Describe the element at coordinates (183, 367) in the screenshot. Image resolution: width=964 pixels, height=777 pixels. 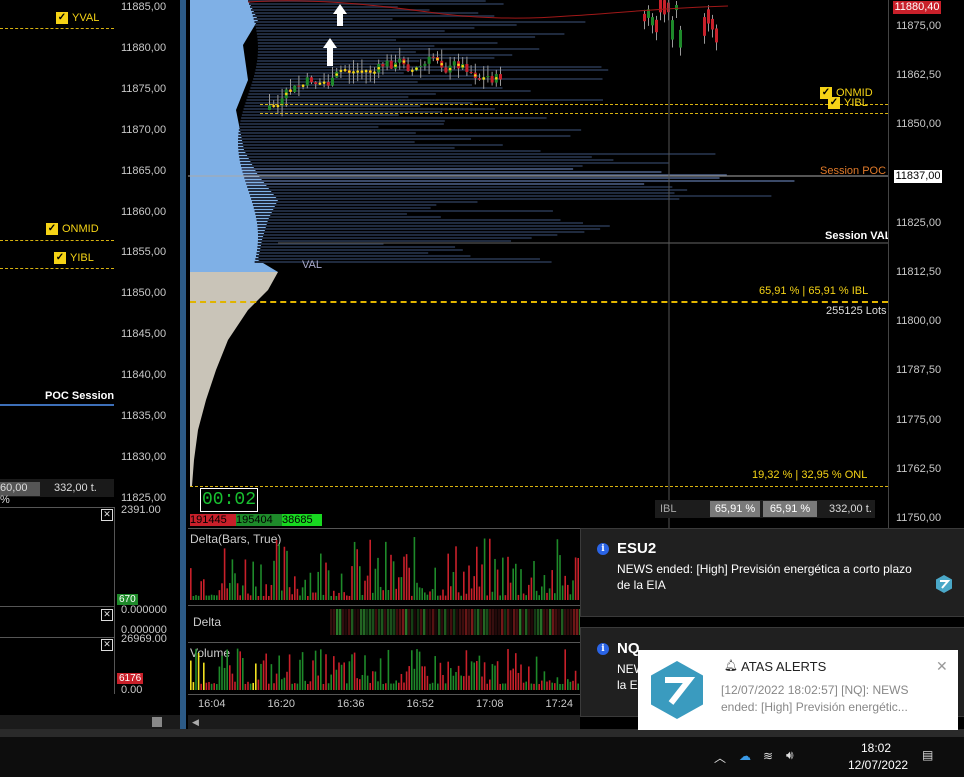
I see `left-panel-divider` at that location.